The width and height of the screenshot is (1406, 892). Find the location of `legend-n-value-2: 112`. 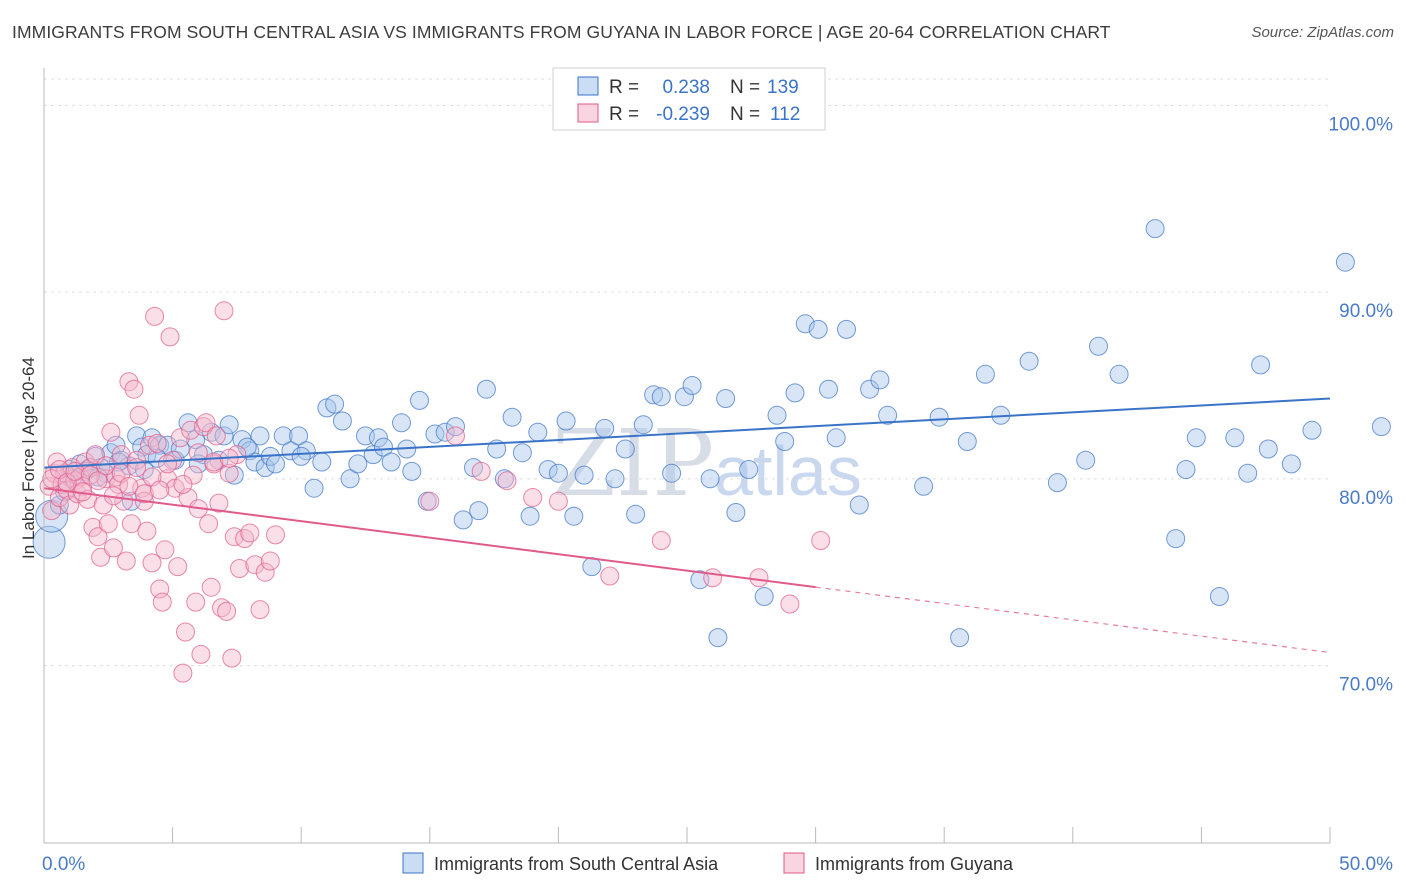

legend-n-value-2: 112 is located at coordinates (785, 114).